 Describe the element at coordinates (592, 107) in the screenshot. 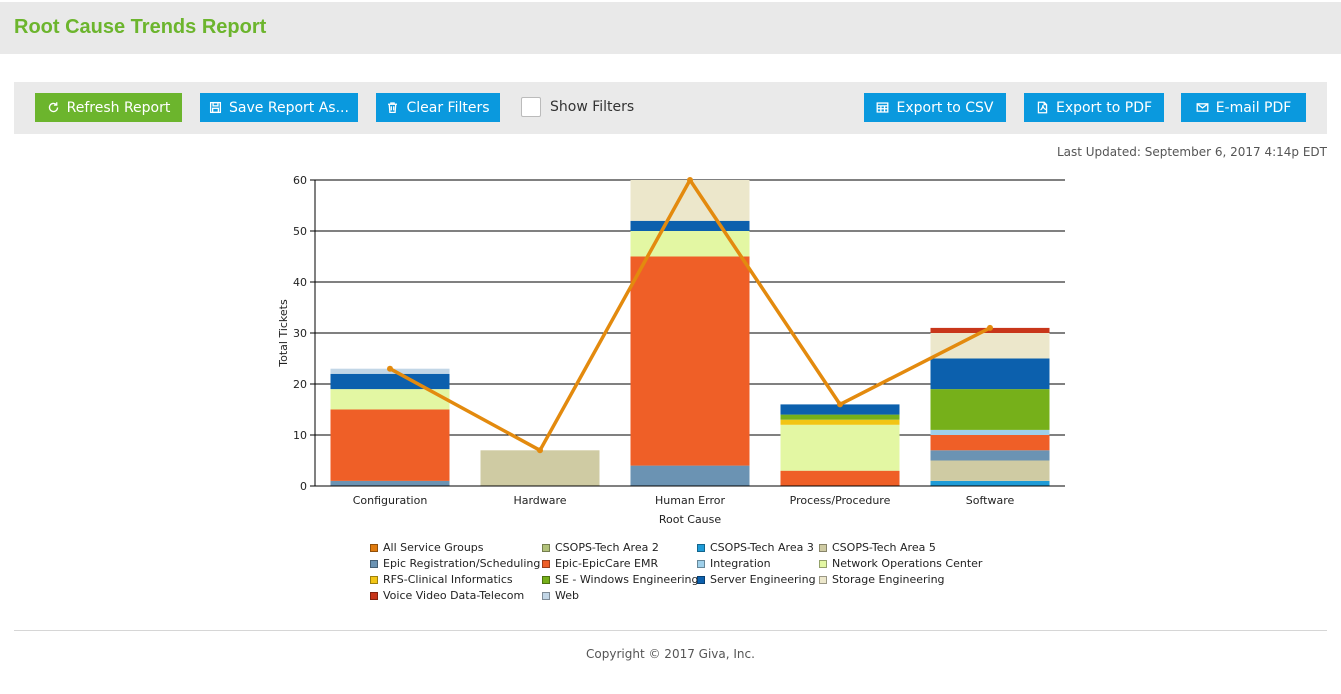

I see `show-filters-label: Show Filters` at that location.